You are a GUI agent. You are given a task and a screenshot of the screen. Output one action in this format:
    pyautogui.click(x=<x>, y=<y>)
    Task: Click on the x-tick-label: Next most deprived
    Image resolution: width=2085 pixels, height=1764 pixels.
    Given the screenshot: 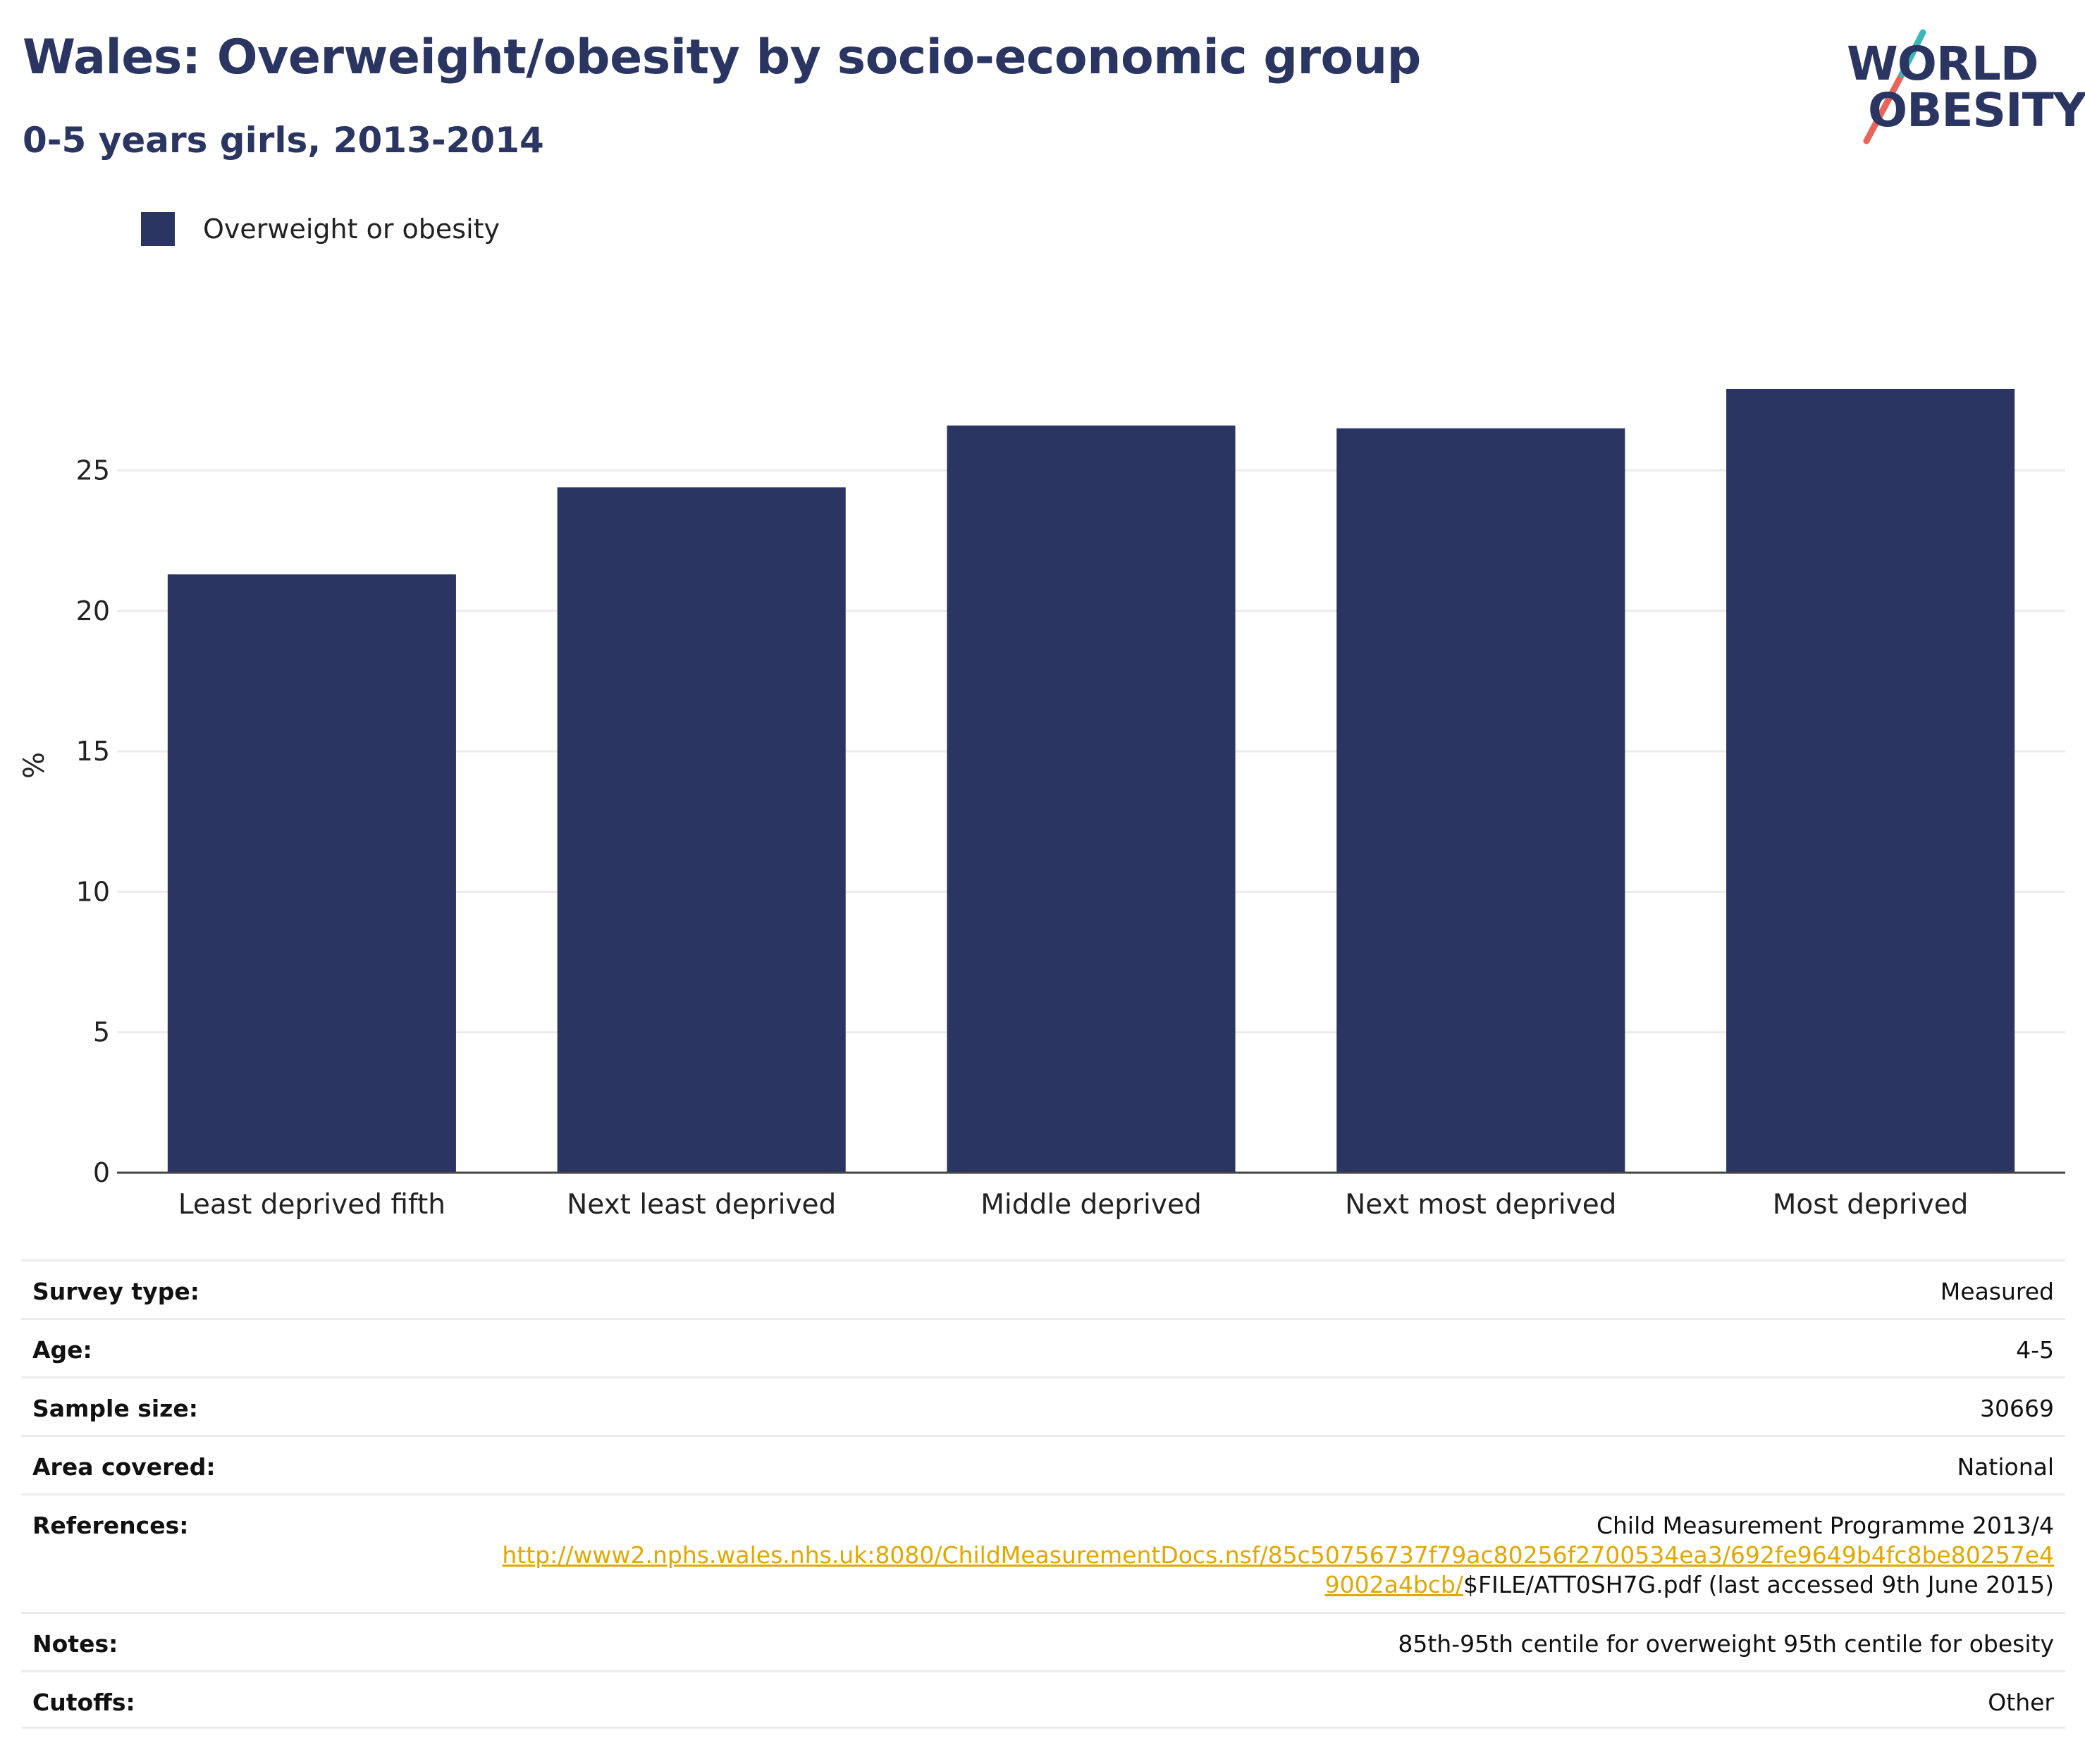 What is the action you would take?
    pyautogui.click(x=1480, y=1205)
    